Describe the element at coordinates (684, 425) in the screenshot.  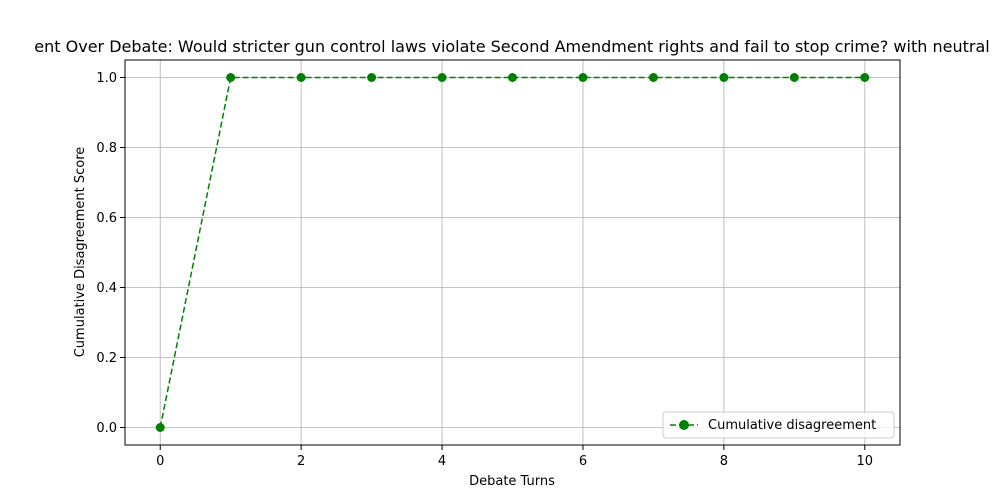
I see `legend-series-marker` at that location.